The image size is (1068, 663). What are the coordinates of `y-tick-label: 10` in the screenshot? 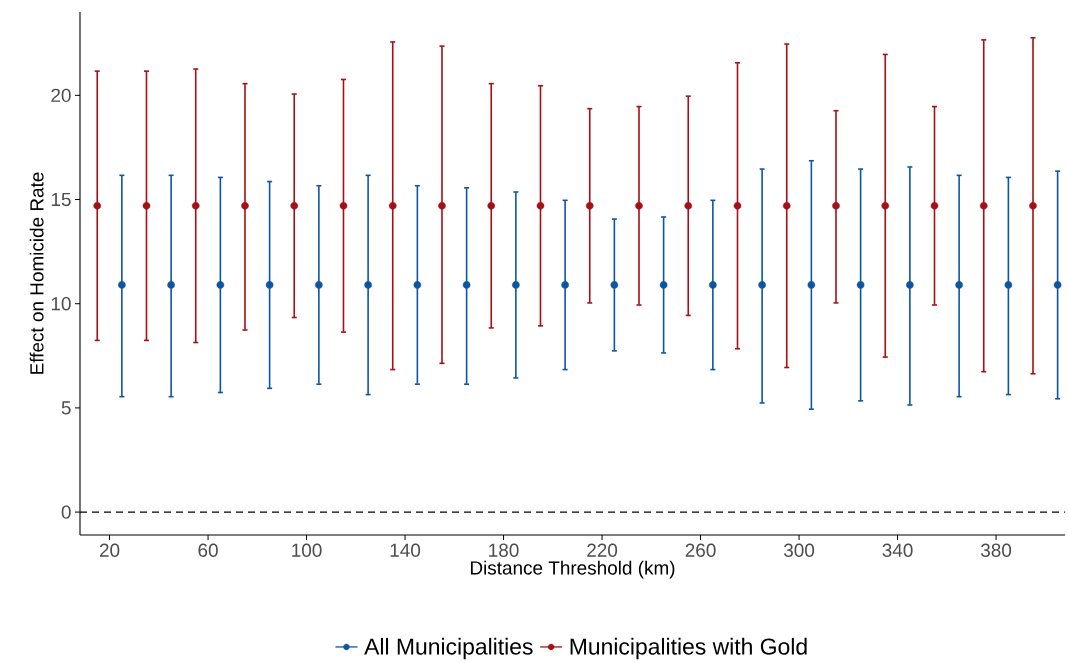 It's located at (61, 304).